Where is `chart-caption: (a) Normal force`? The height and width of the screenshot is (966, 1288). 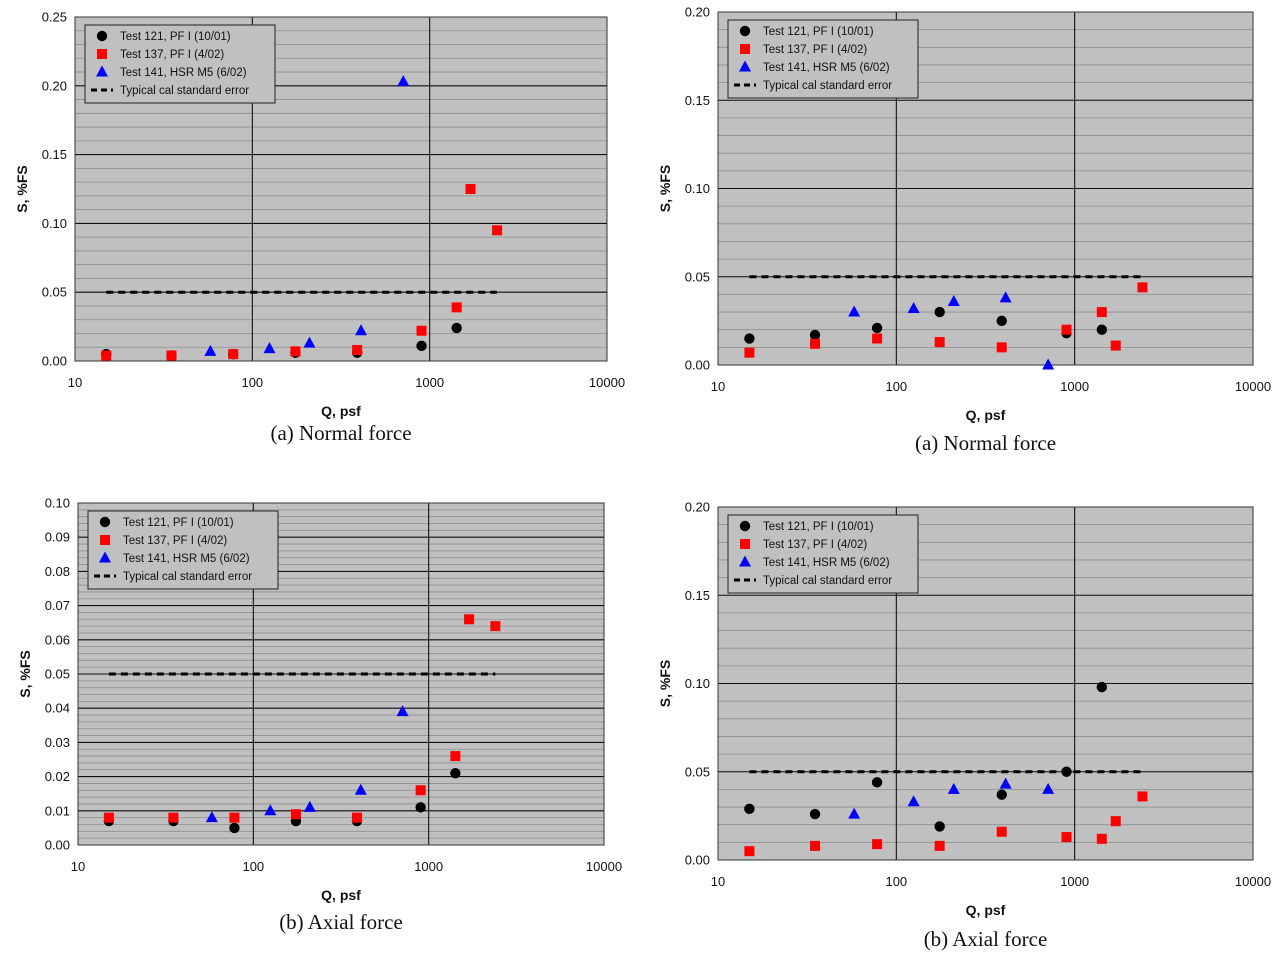 chart-caption: (a) Normal force is located at coordinates (985, 443).